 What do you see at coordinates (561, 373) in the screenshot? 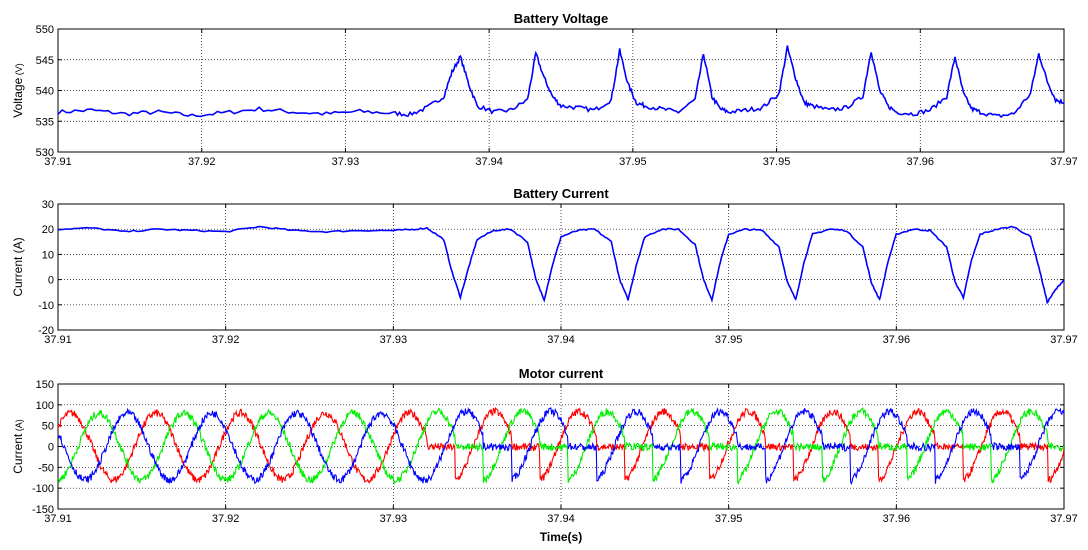
I see `chart-title: Motor current` at bounding box center [561, 373].